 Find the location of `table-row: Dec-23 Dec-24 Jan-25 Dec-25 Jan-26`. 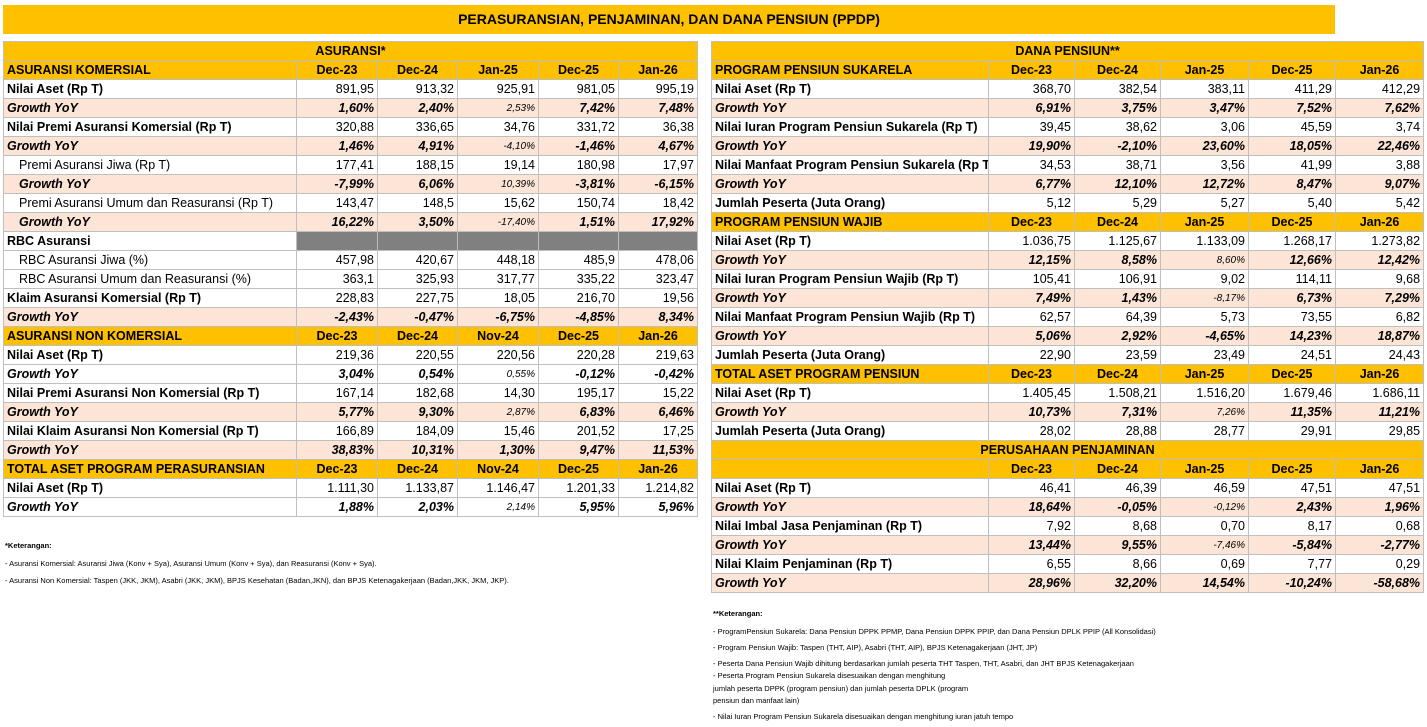

table-row: Dec-23 Dec-24 Jan-25 Dec-25 Jan-26 is located at coordinates (1068, 469).